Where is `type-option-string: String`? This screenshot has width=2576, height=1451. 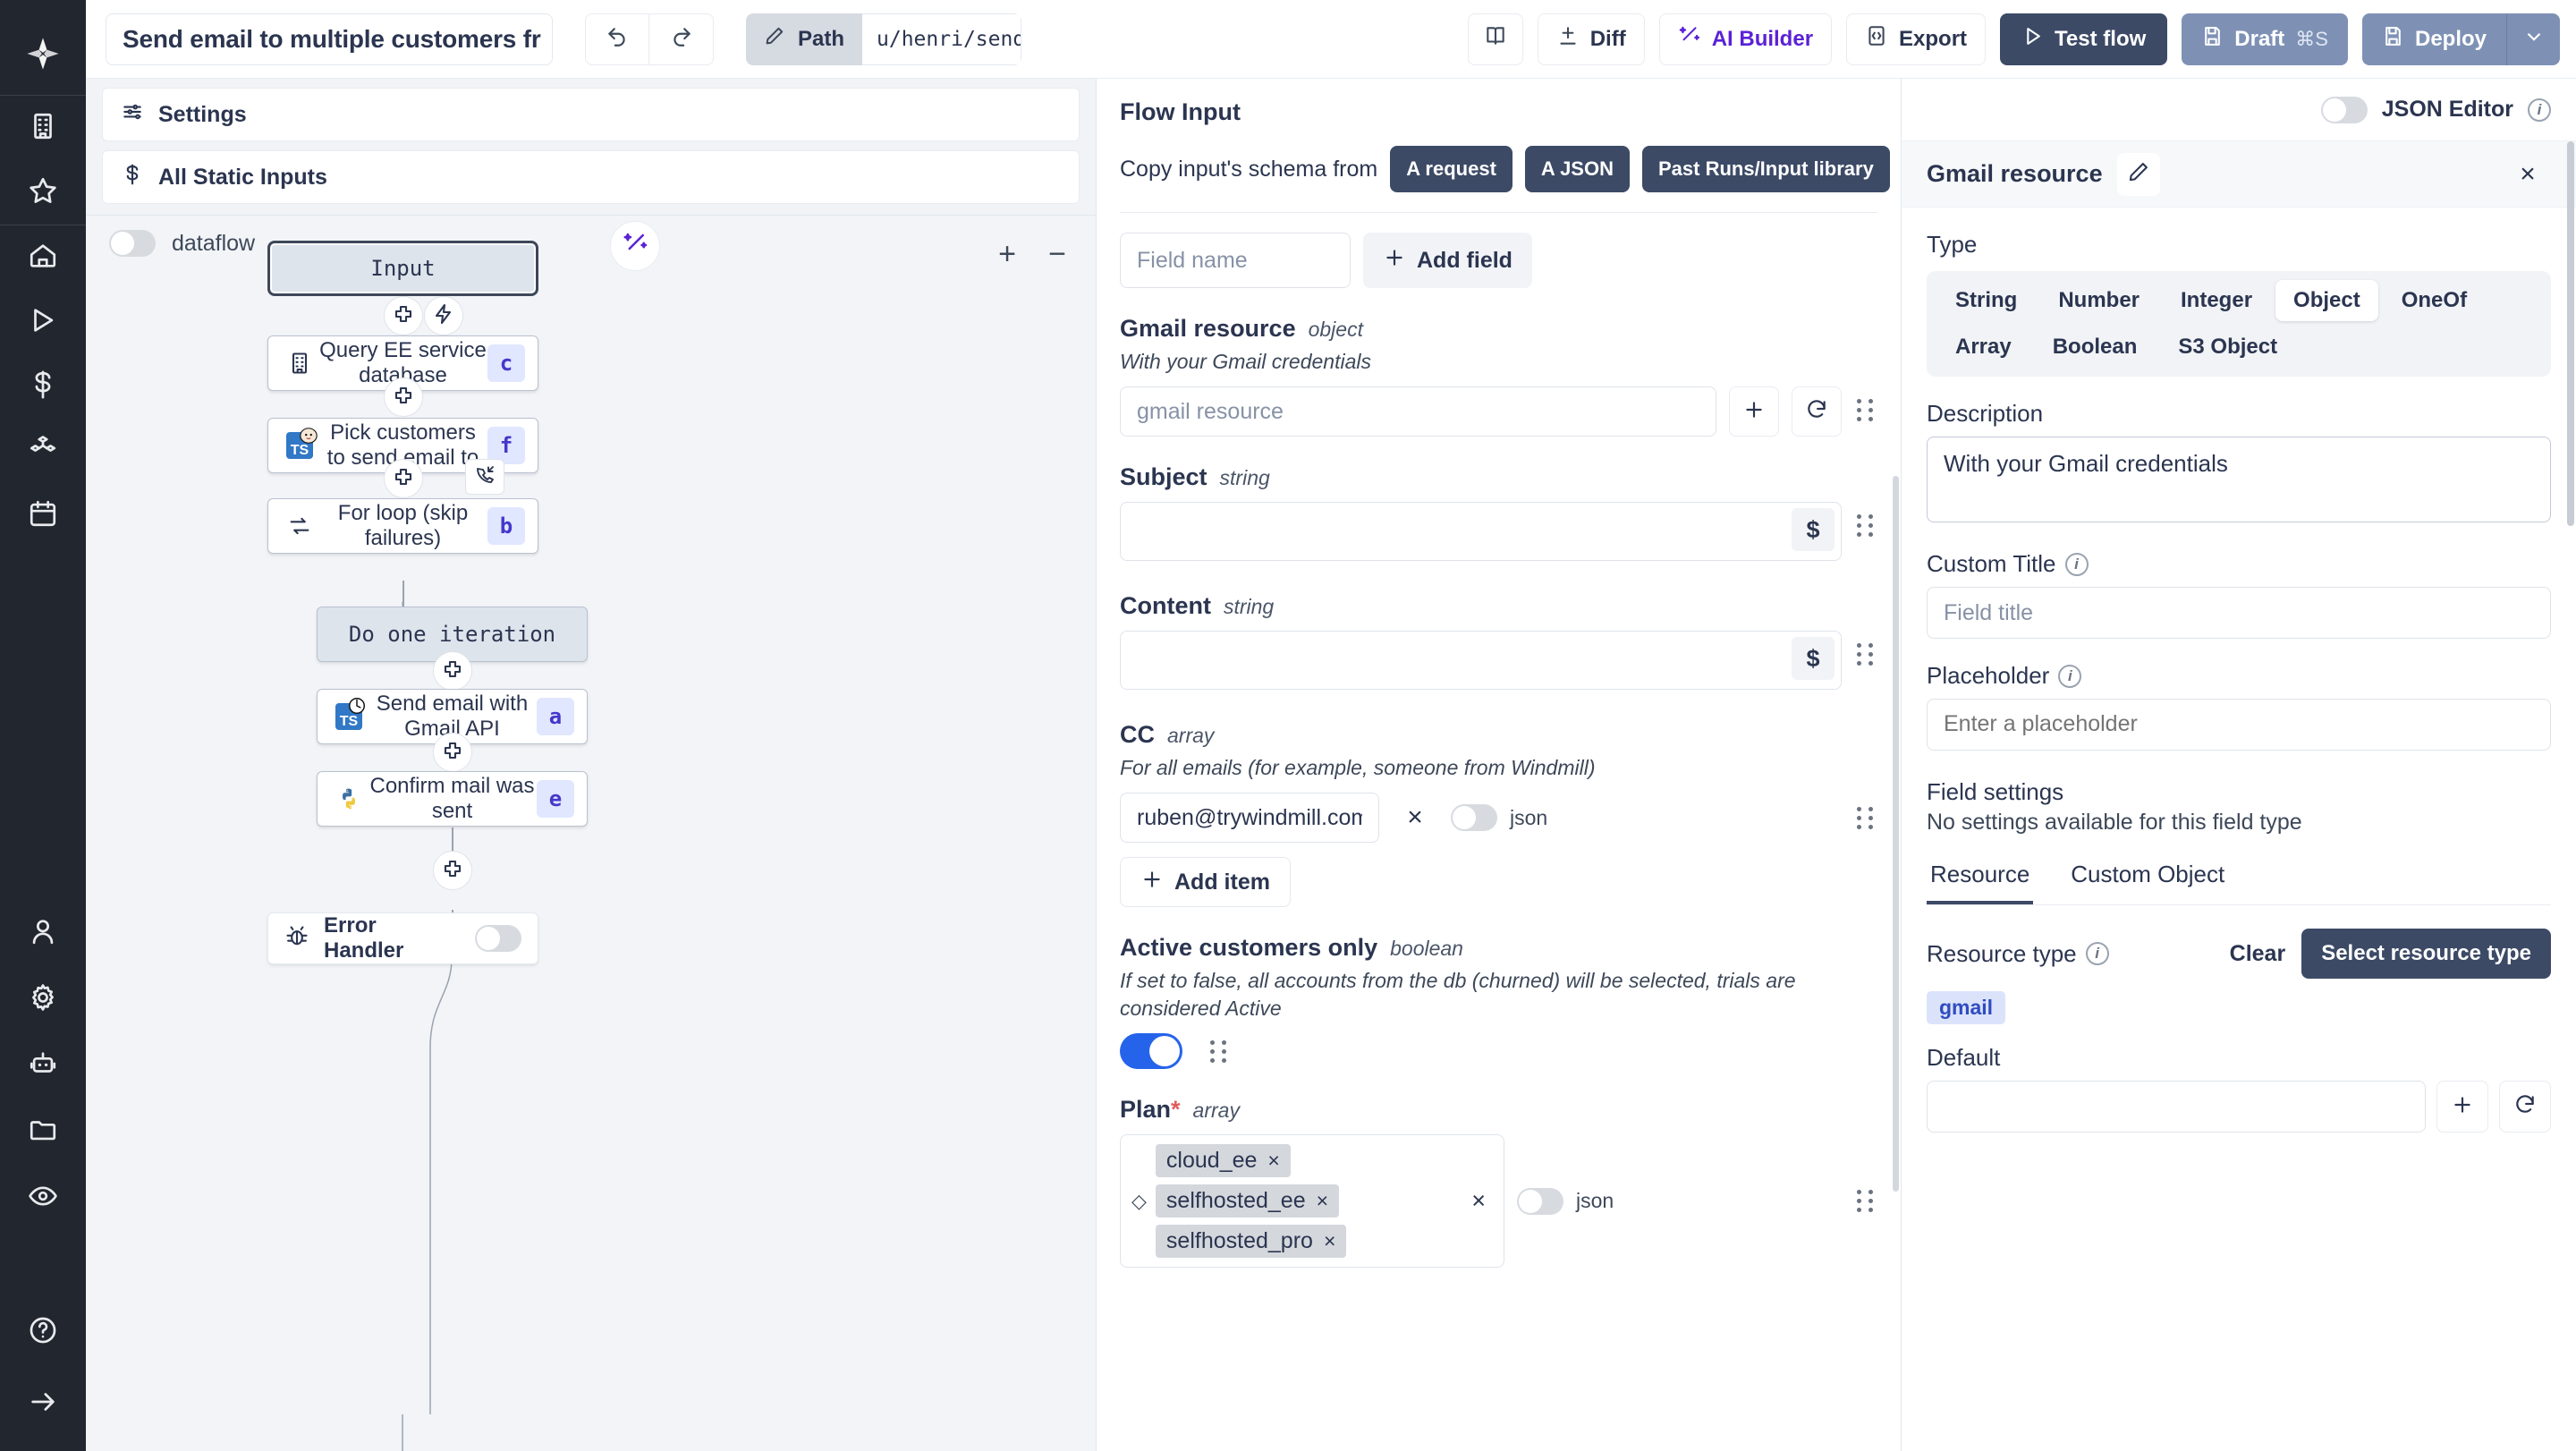
type-option-string: String is located at coordinates (1986, 300).